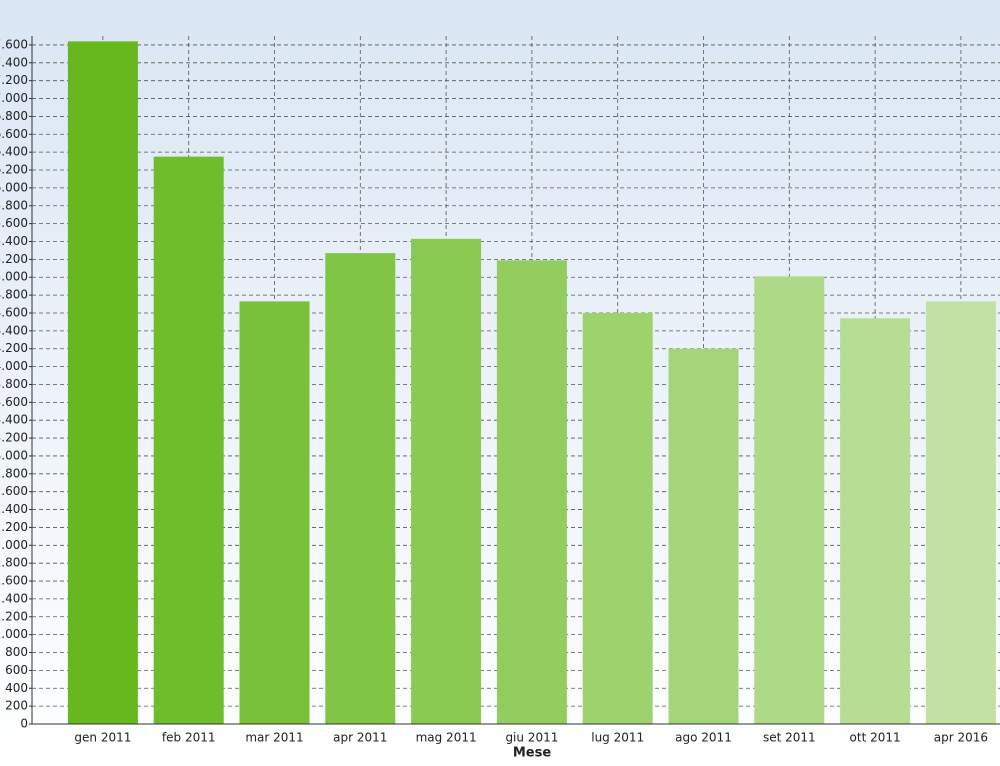 The image size is (1000, 766). Describe the element at coordinates (14, 277) in the screenshot. I see `y-tick-label: 5.000` at that location.